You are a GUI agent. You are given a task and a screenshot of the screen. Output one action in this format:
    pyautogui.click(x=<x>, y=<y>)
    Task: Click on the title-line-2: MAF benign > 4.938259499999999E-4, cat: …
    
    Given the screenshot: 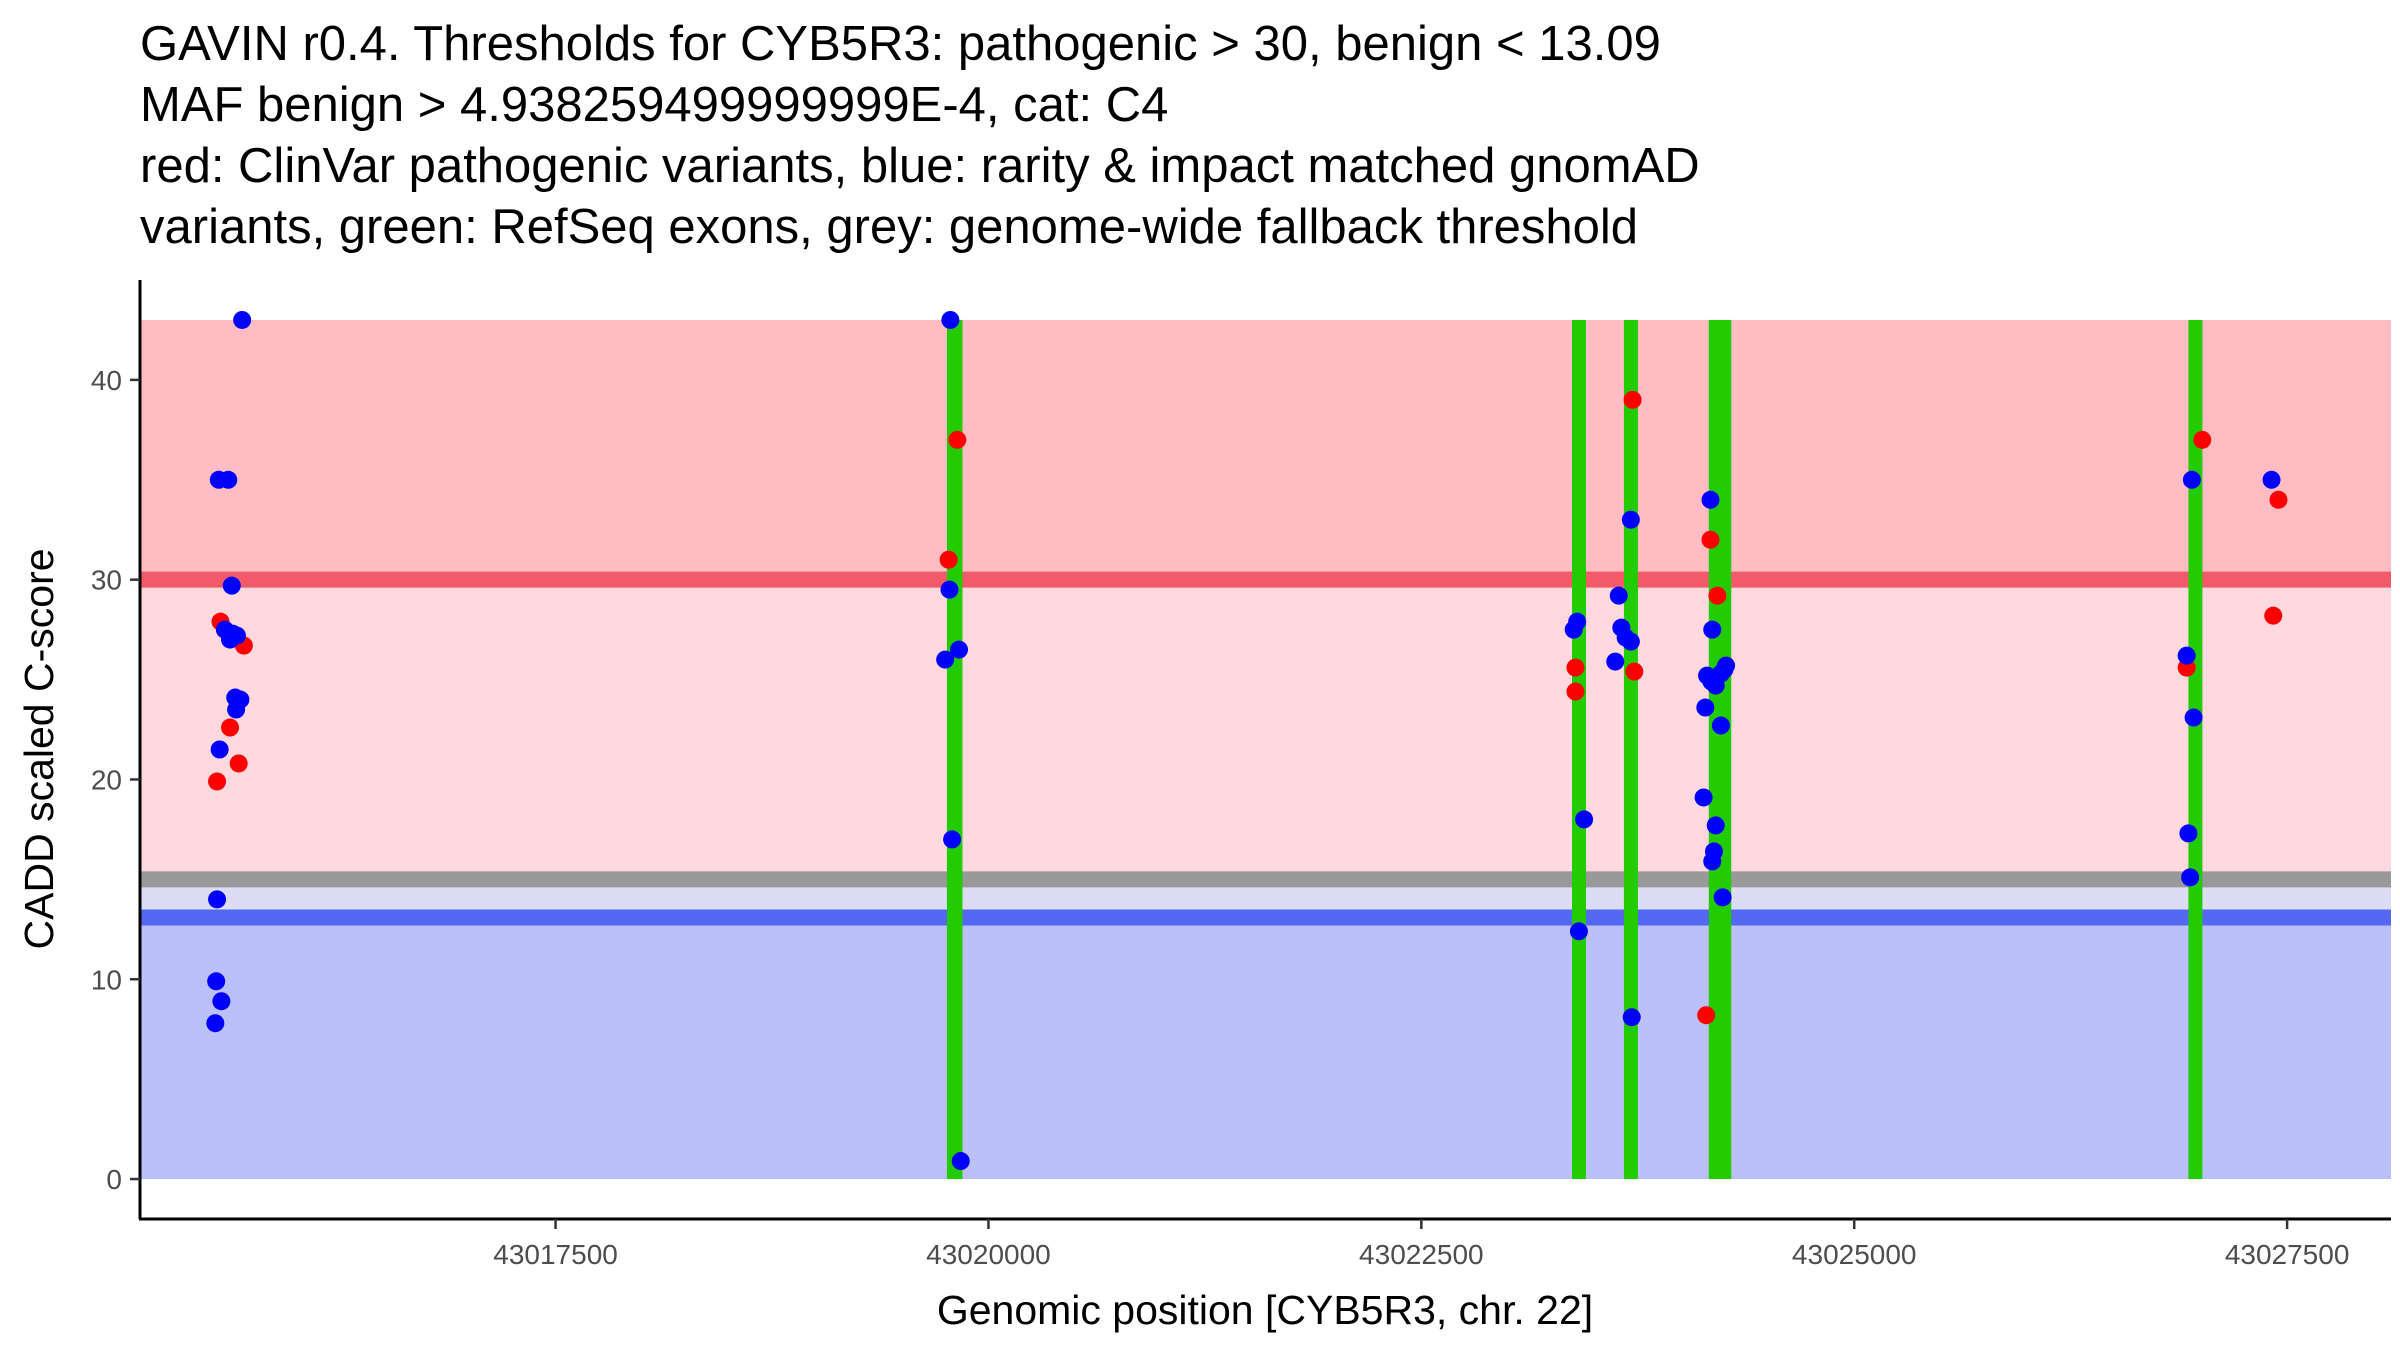 What is the action you would take?
    pyautogui.click(x=654, y=105)
    